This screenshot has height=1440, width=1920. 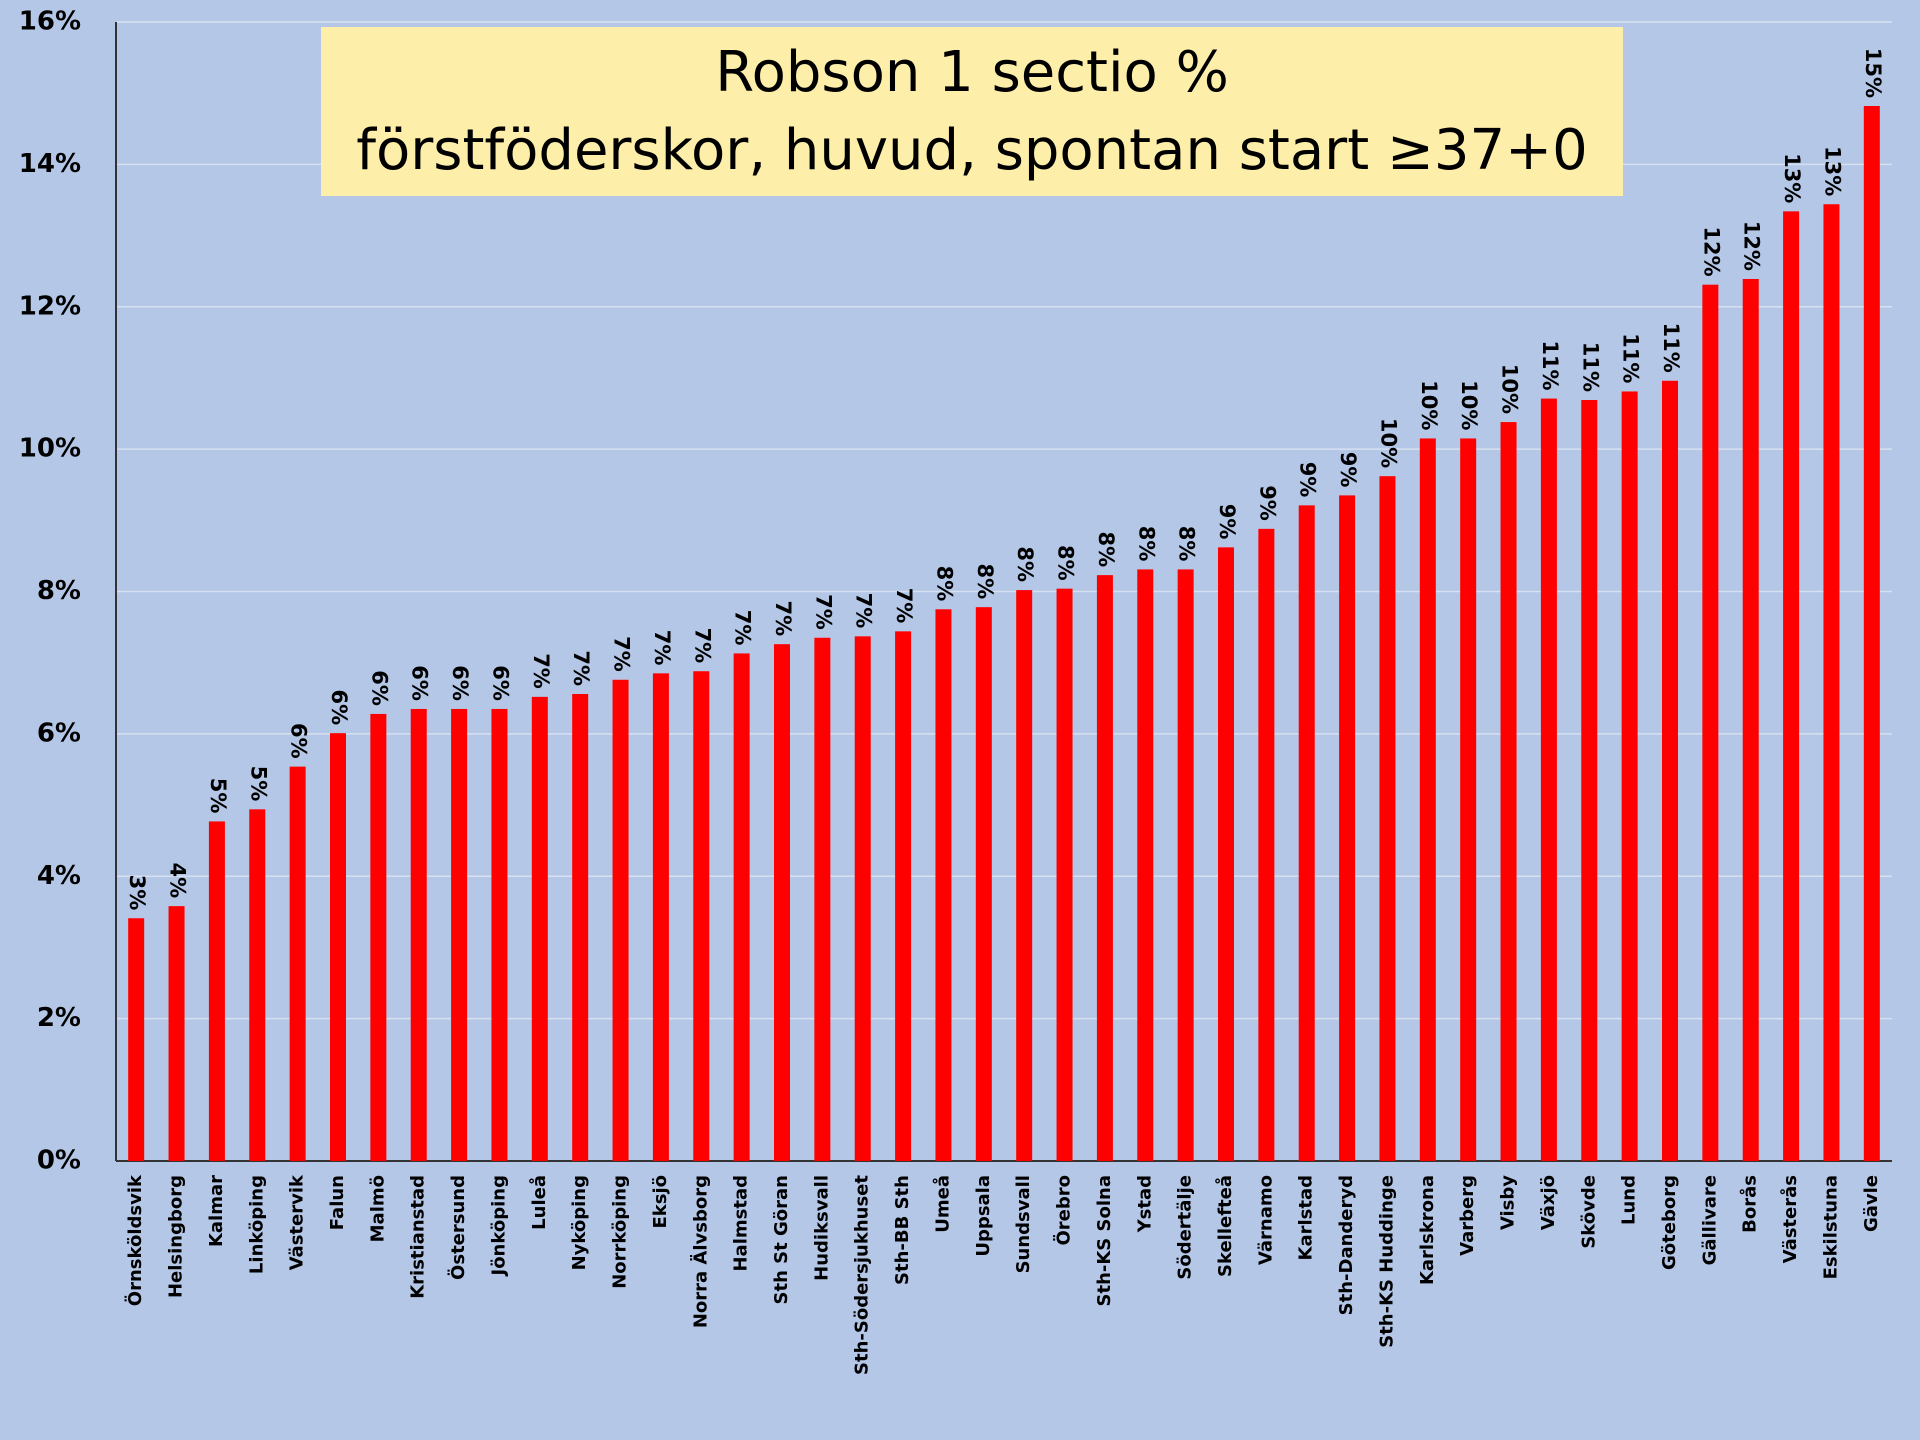 What do you see at coordinates (50, 449) in the screenshot?
I see `y-tick-label: 10%` at bounding box center [50, 449].